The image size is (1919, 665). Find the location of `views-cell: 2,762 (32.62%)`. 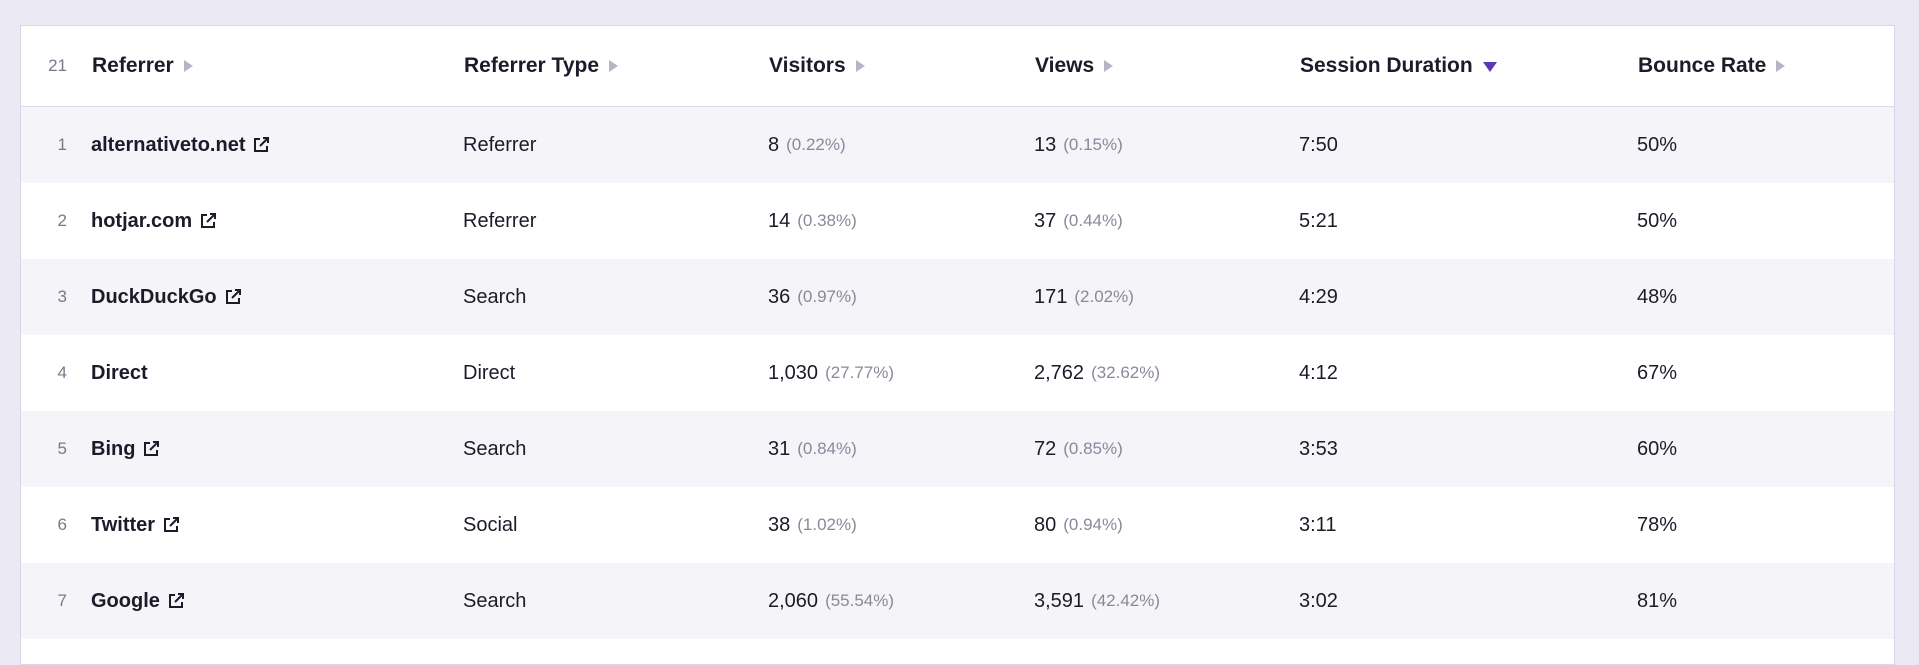

views-cell: 2,762 (32.62%) is located at coordinates (1097, 373).